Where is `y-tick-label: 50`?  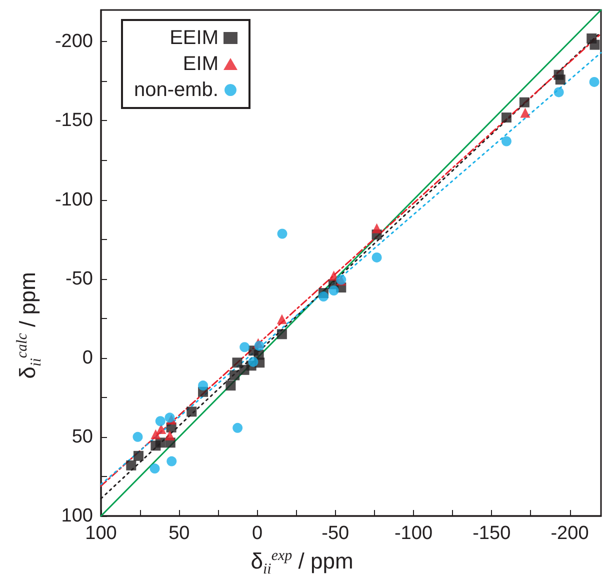 y-tick-label: 50 is located at coordinates (82, 437).